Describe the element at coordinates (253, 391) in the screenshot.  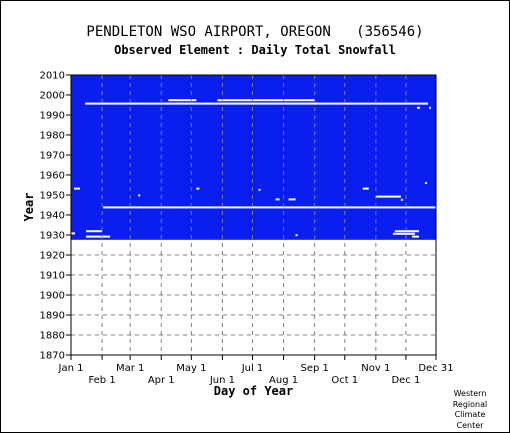
I see `x-axis-label: Day of Year` at that location.